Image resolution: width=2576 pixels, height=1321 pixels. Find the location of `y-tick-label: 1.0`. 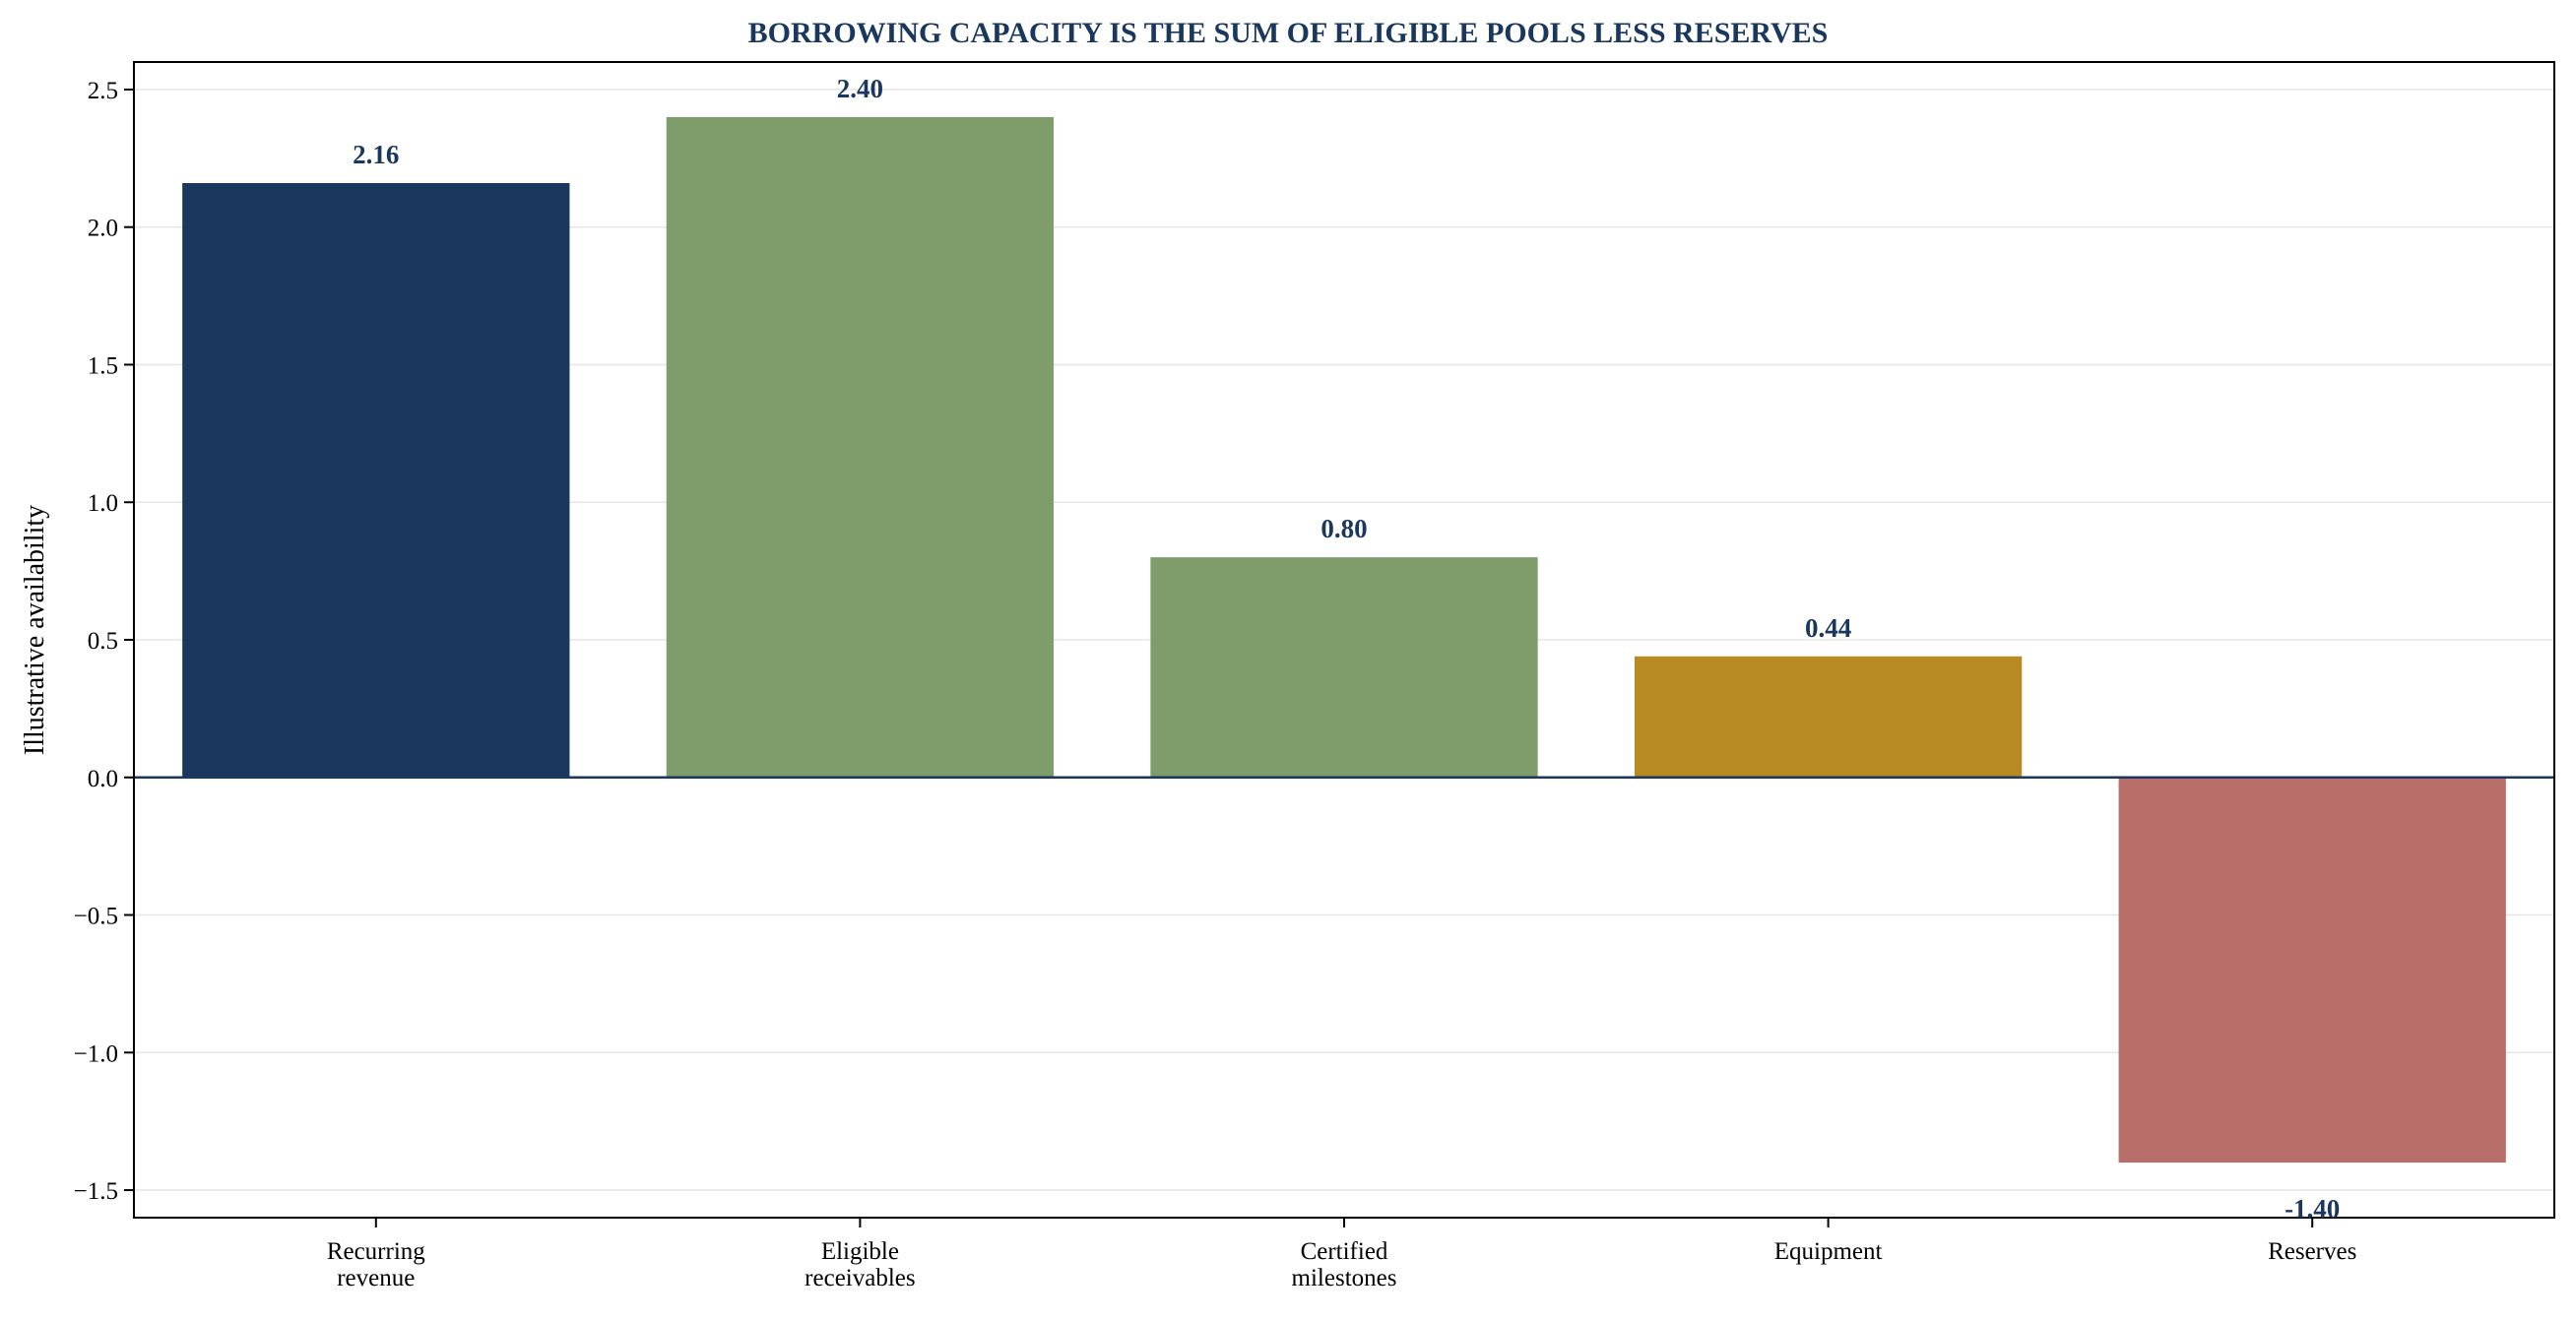

y-tick-label: 1.0 is located at coordinates (103, 503).